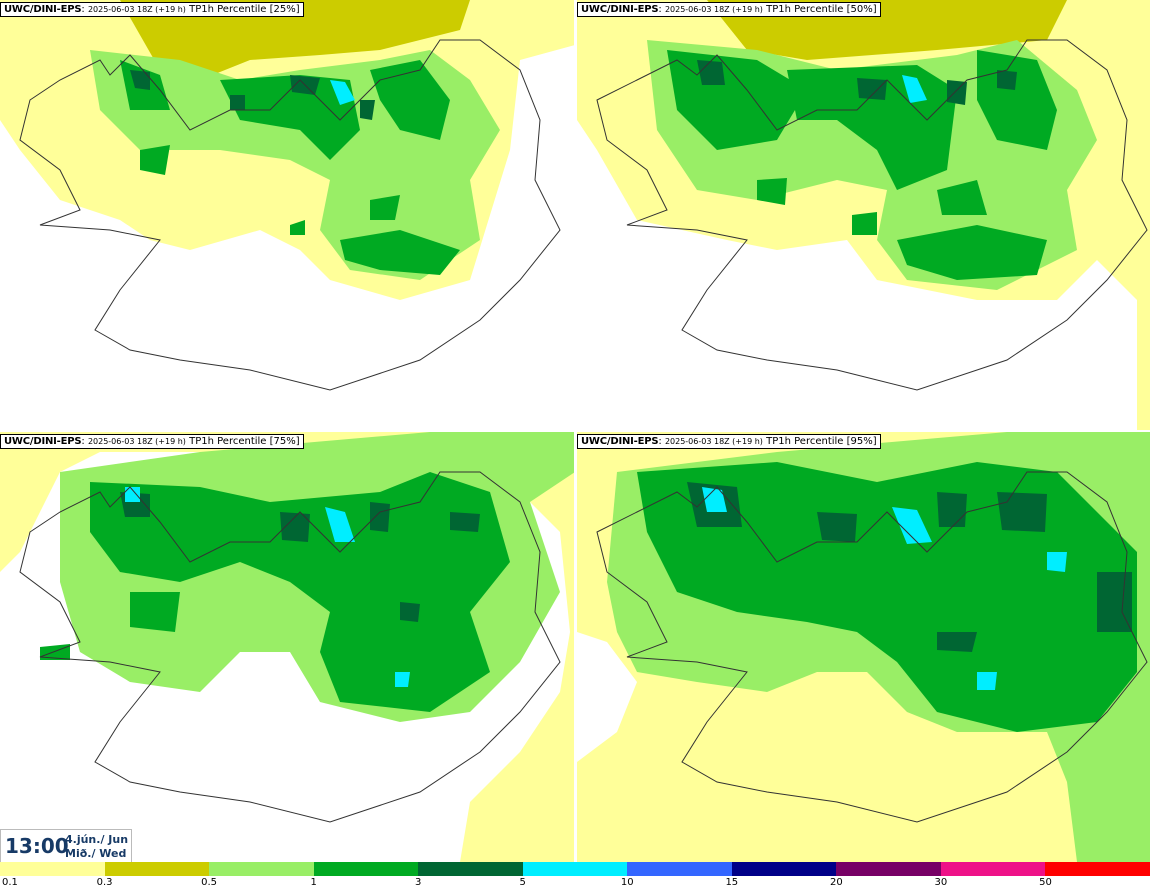 The width and height of the screenshot is (1150, 891). I want to click on precip-colorbar: 0.1 0.3 0.5 1 3 5 10 15 20 30 50, so click(575, 876).